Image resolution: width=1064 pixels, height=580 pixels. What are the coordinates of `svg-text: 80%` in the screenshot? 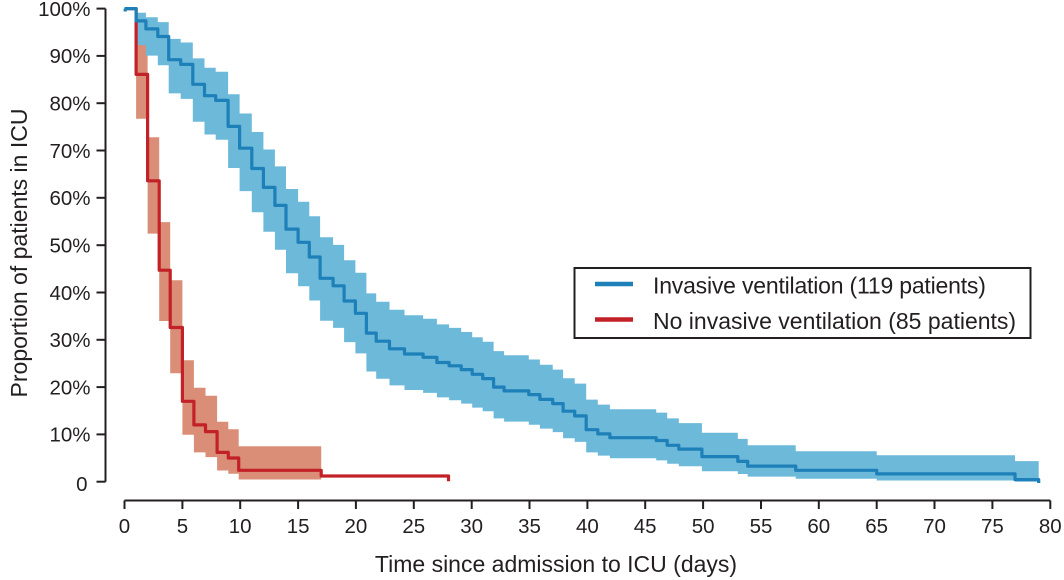 It's located at (69, 104).